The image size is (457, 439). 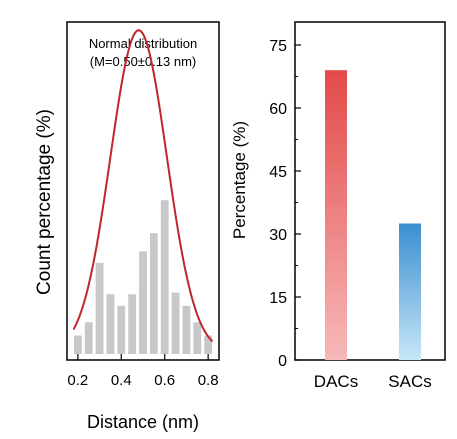 What do you see at coordinates (208, 380) in the screenshot?
I see `histogram-x-tick-label: 0.8` at bounding box center [208, 380].